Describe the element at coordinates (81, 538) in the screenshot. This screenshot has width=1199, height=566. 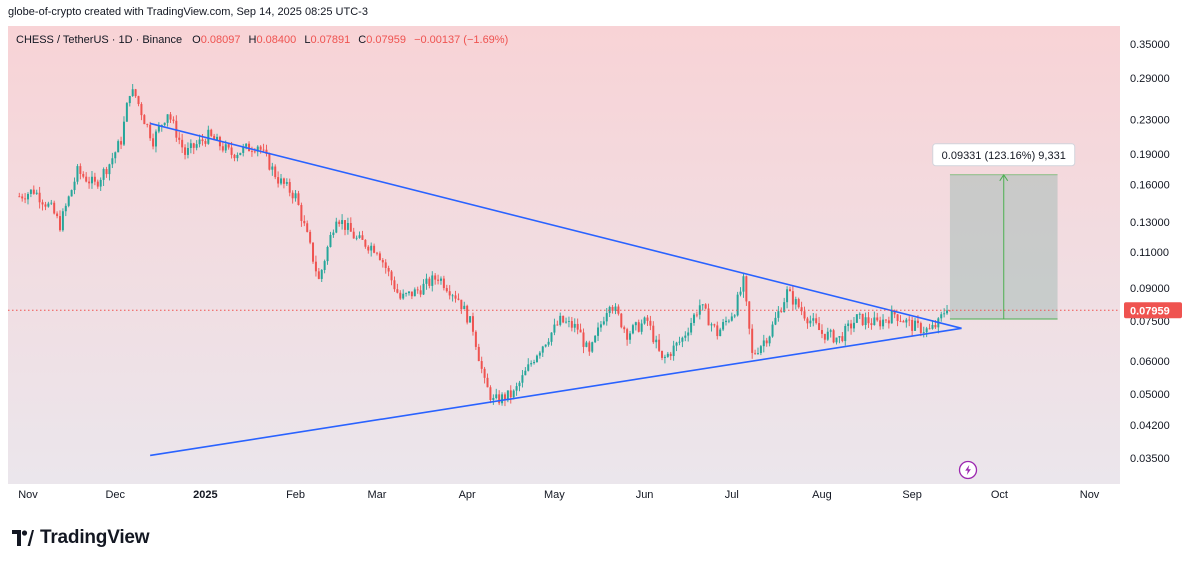
I see `tradingview-logo: TradingView` at that location.